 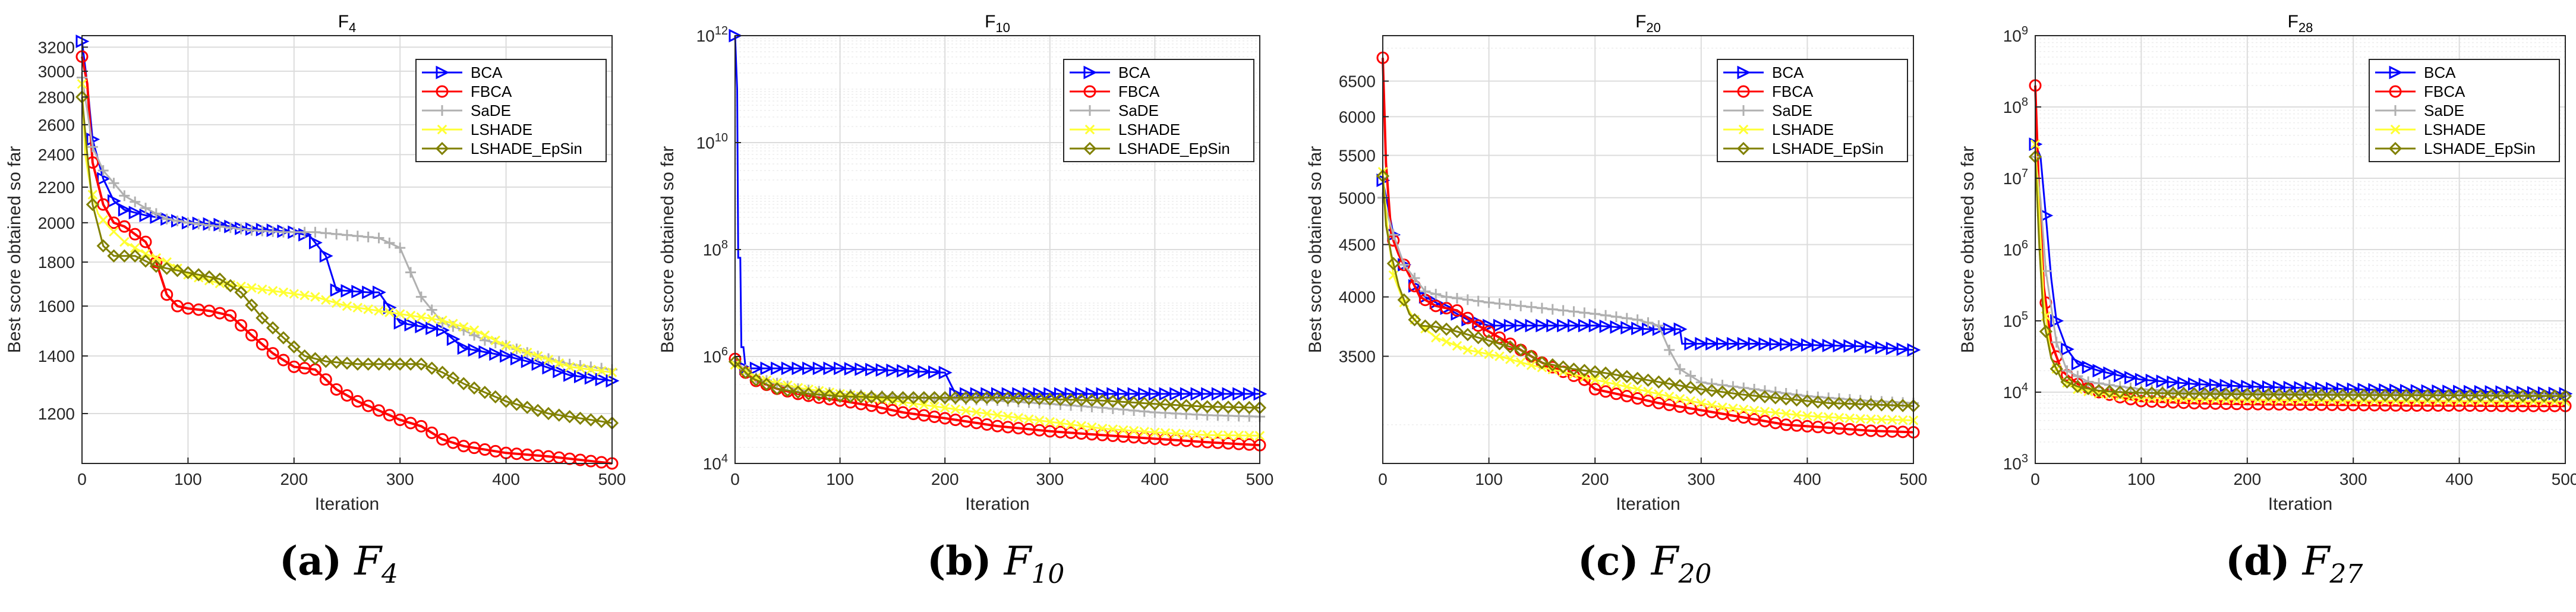 I want to click on legend-item: LSHADE, so click(x=2431, y=130).